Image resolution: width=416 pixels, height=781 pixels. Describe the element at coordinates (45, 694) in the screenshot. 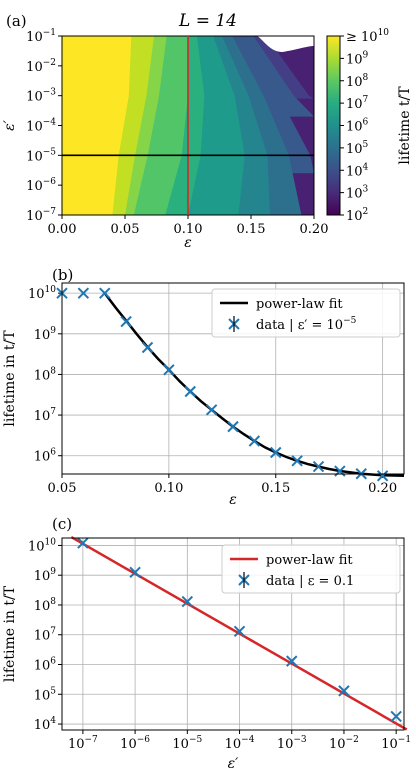

I see `y-tick-label: 10⁵` at that location.